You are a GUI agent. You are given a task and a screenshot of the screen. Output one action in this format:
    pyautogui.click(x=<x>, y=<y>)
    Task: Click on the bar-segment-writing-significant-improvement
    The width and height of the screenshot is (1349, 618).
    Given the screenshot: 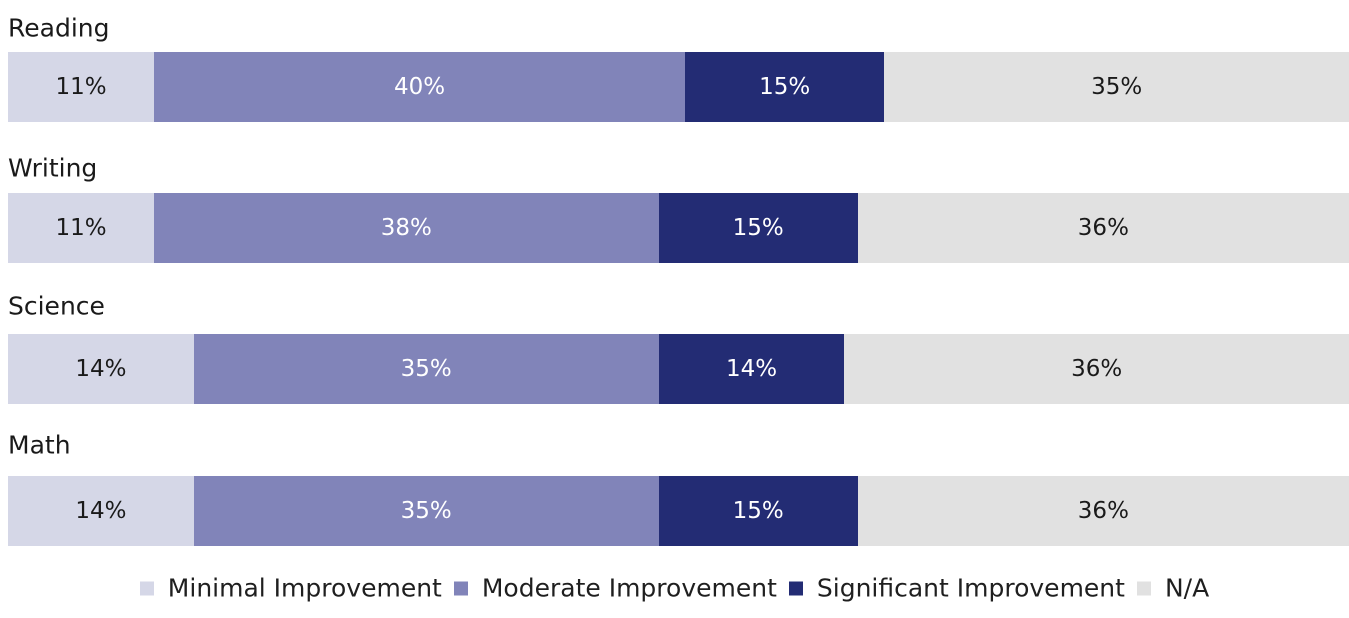 What is the action you would take?
    pyautogui.click(x=758, y=228)
    